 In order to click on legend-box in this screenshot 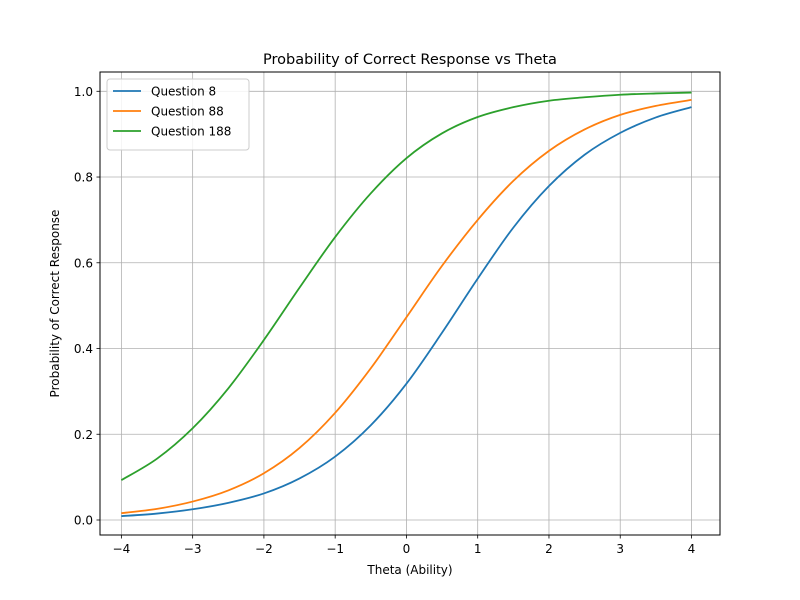, I will do `click(178, 114)`.